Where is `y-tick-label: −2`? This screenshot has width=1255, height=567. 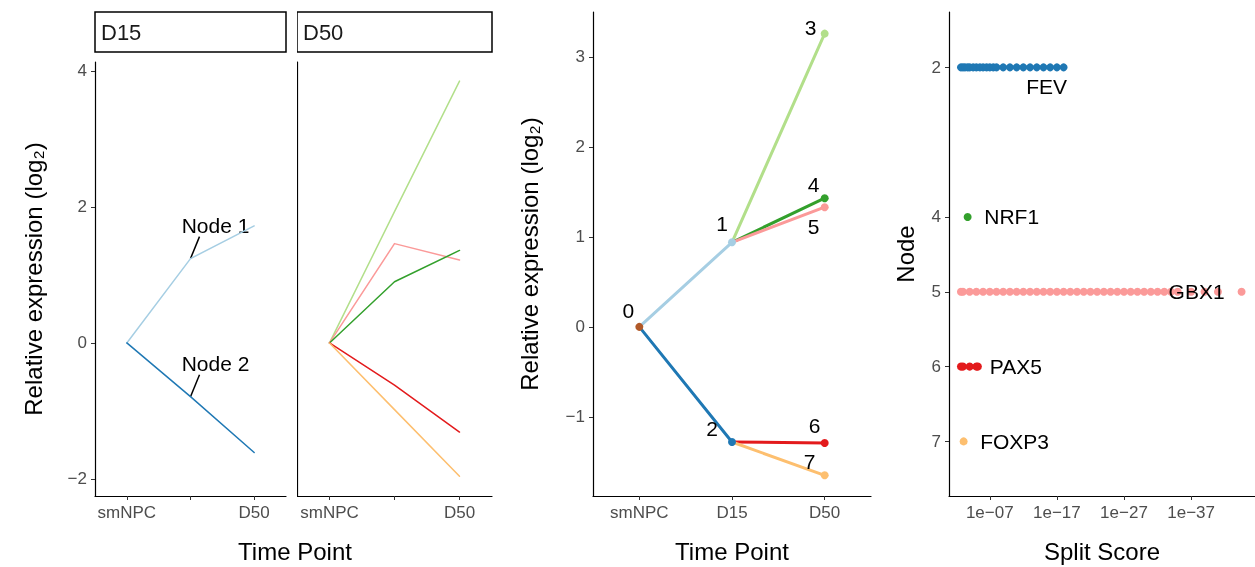
y-tick-label: −2 is located at coordinates (77, 479).